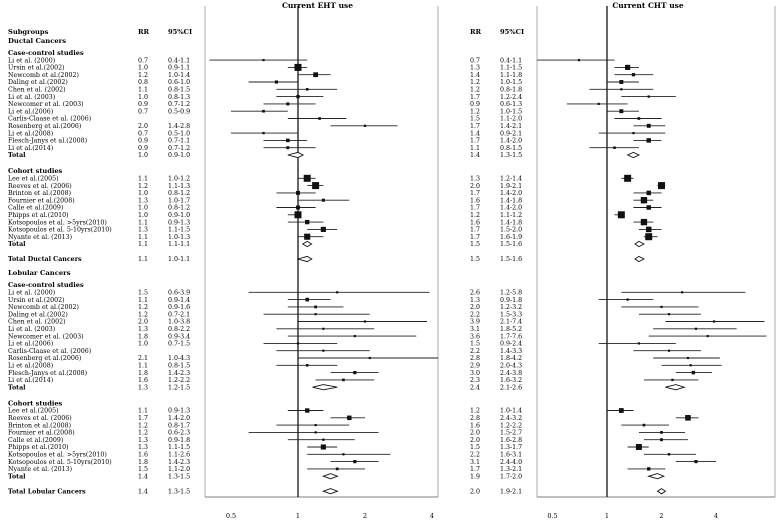  Describe the element at coordinates (30, 148) in the screenshot. I see `study-label: Li et al.(2014)` at that location.